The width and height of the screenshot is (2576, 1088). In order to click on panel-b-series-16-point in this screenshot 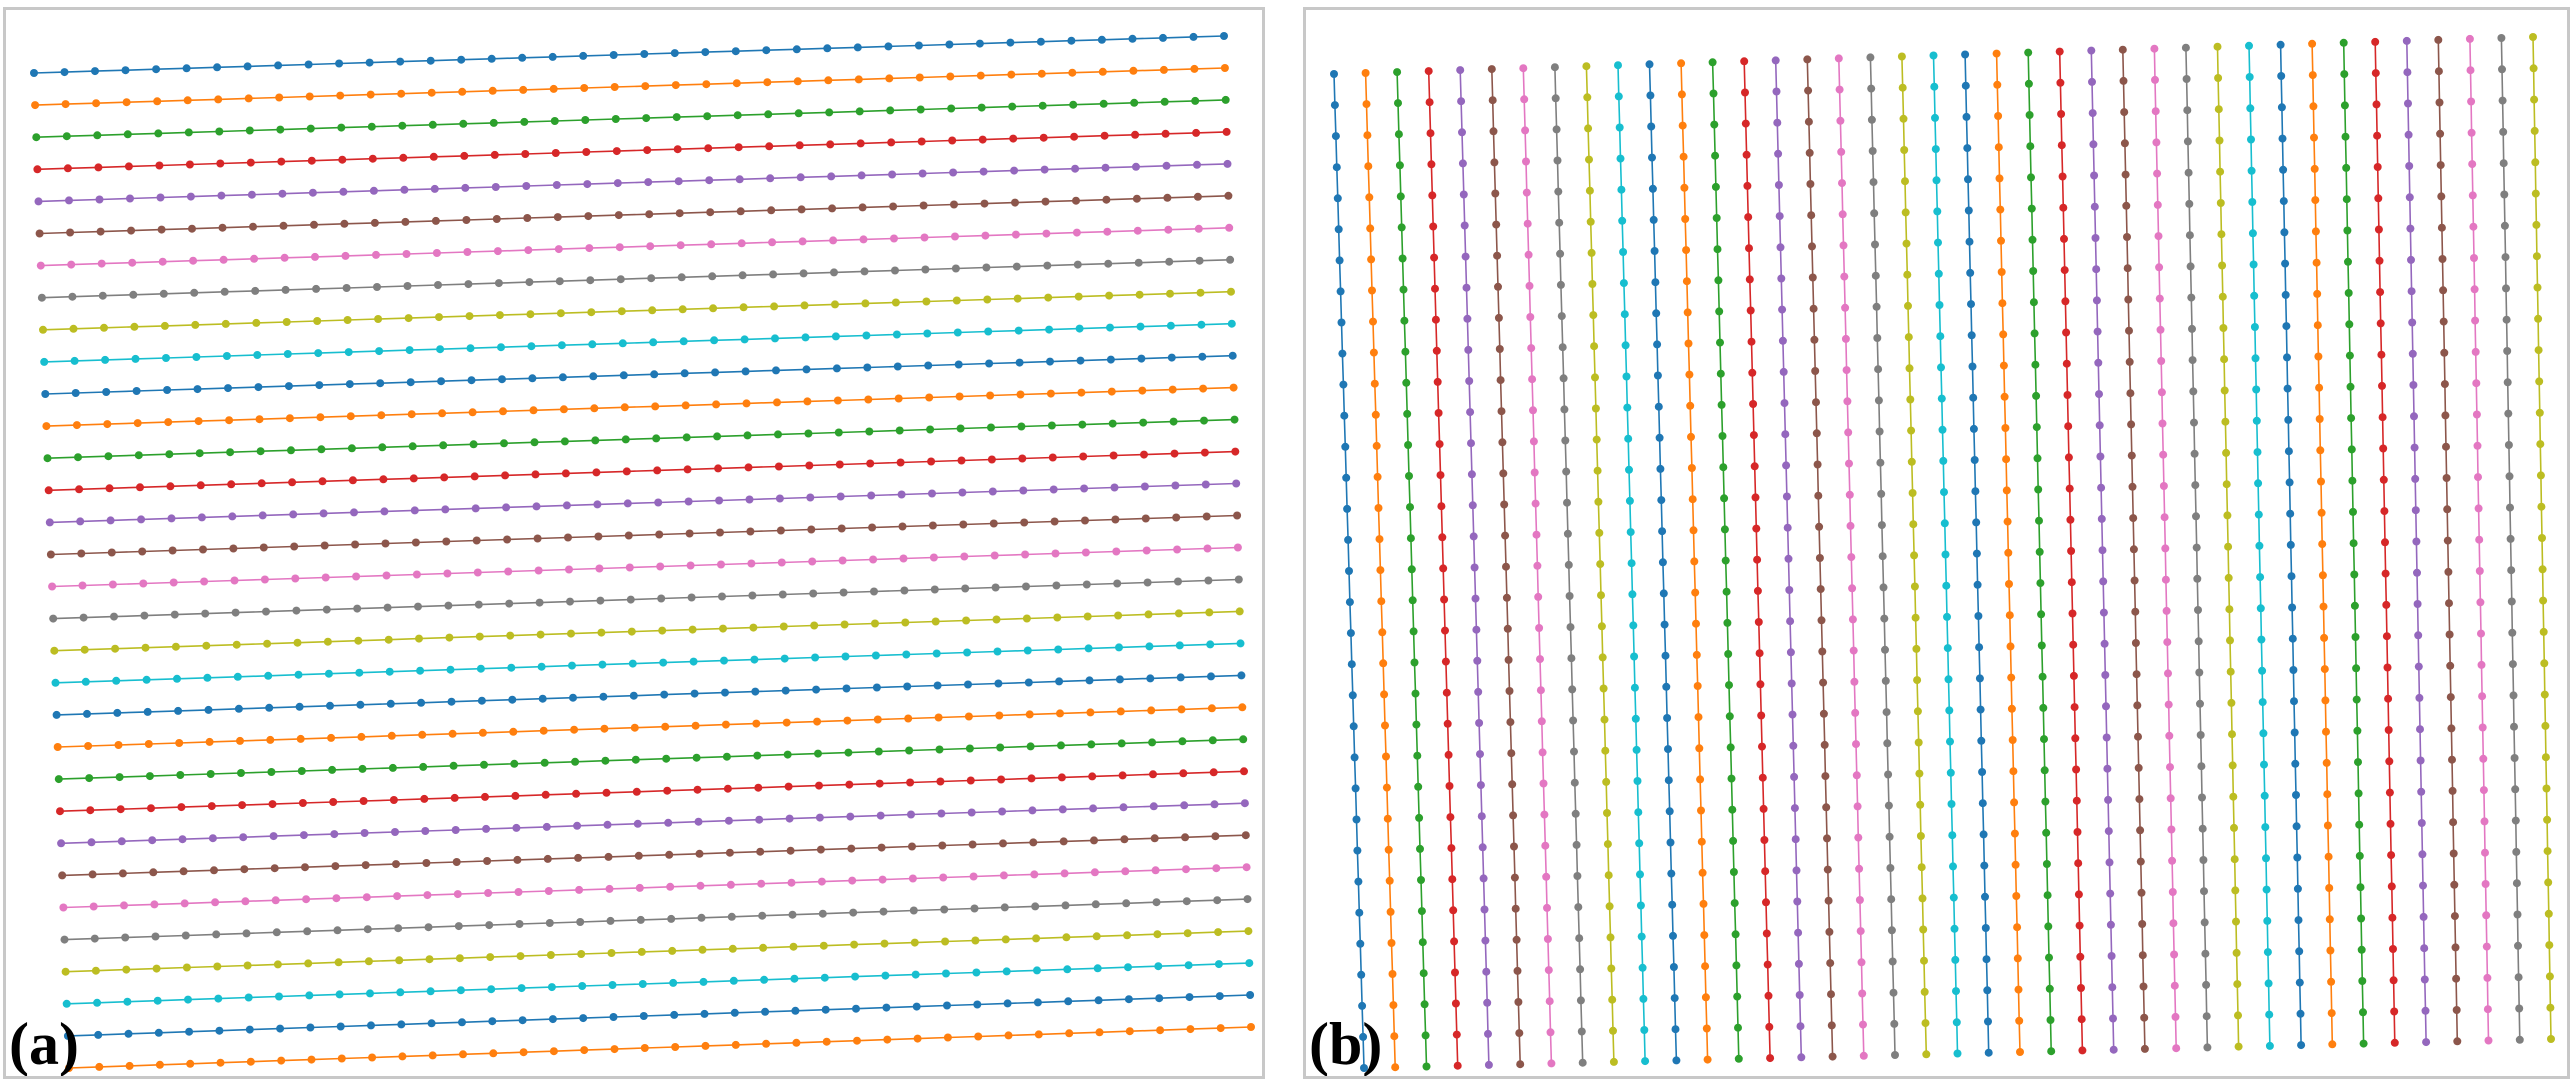, I will do `click(1813, 308)`.